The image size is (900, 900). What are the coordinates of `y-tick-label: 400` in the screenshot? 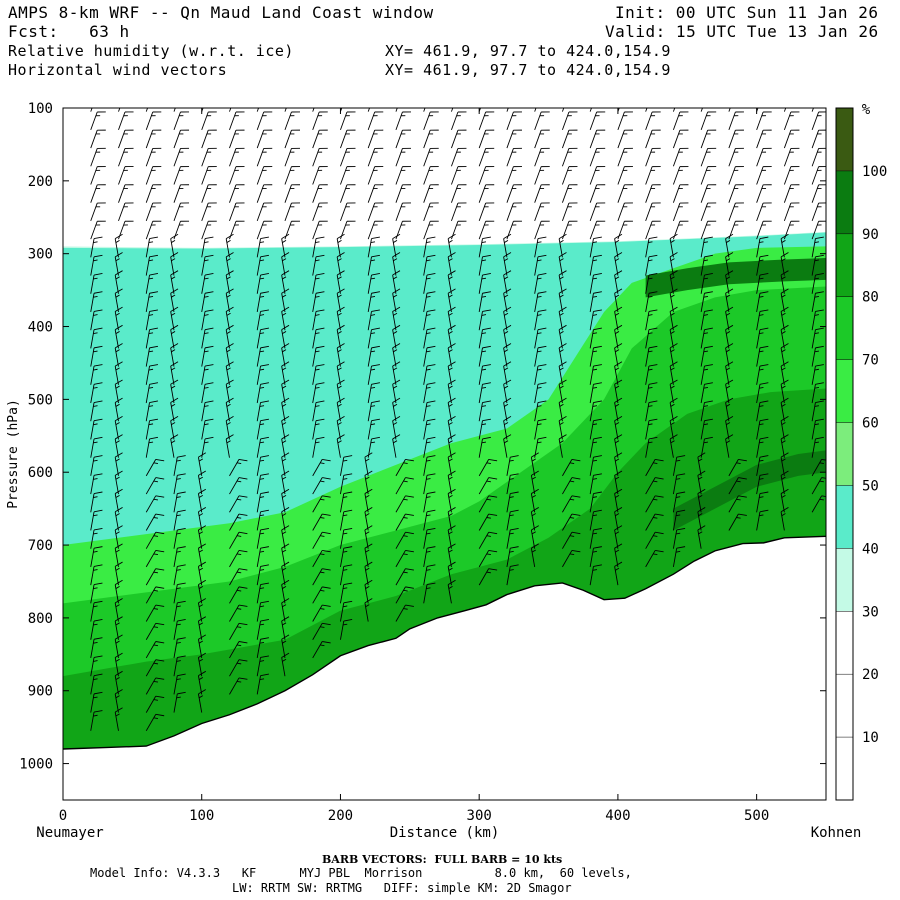 It's located at (40, 328).